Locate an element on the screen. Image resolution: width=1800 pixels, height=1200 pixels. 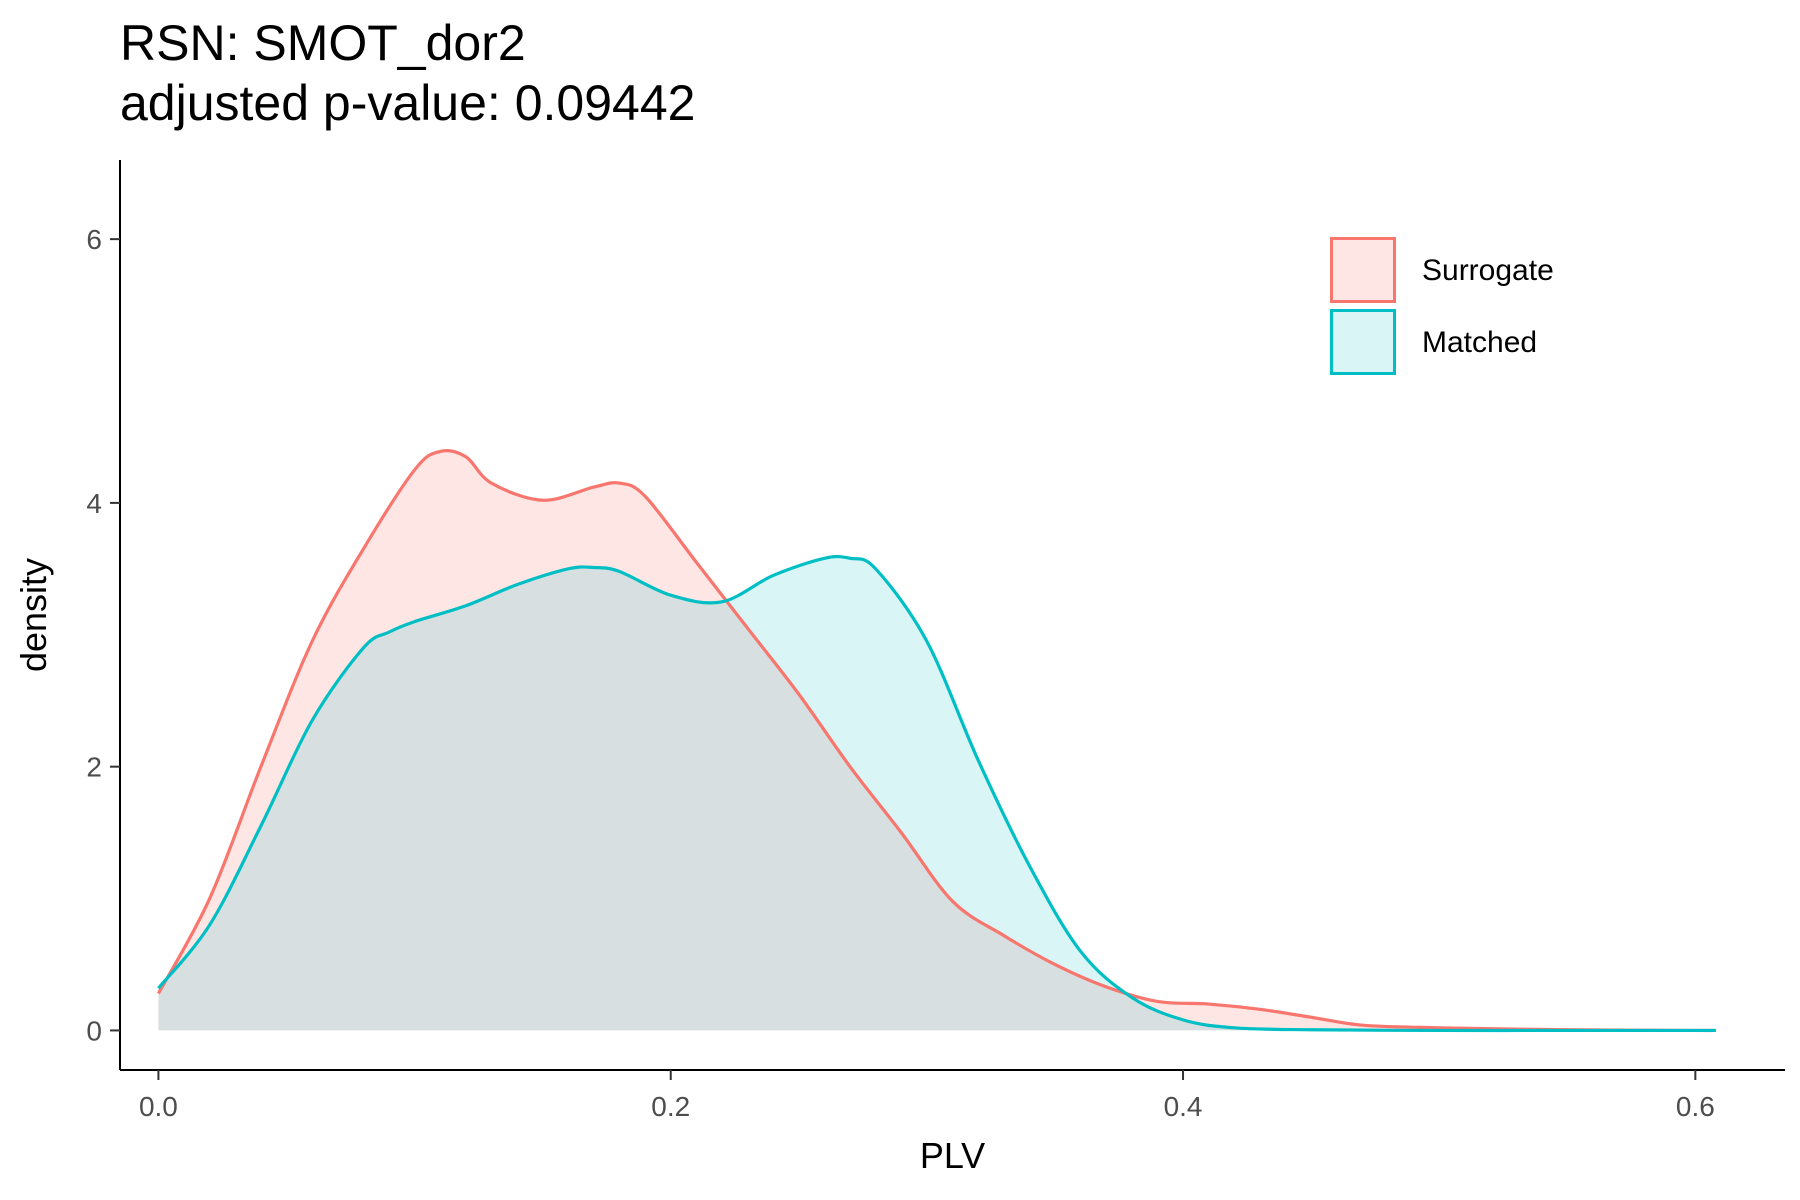
y-tick-label: 6 is located at coordinates (94, 239).